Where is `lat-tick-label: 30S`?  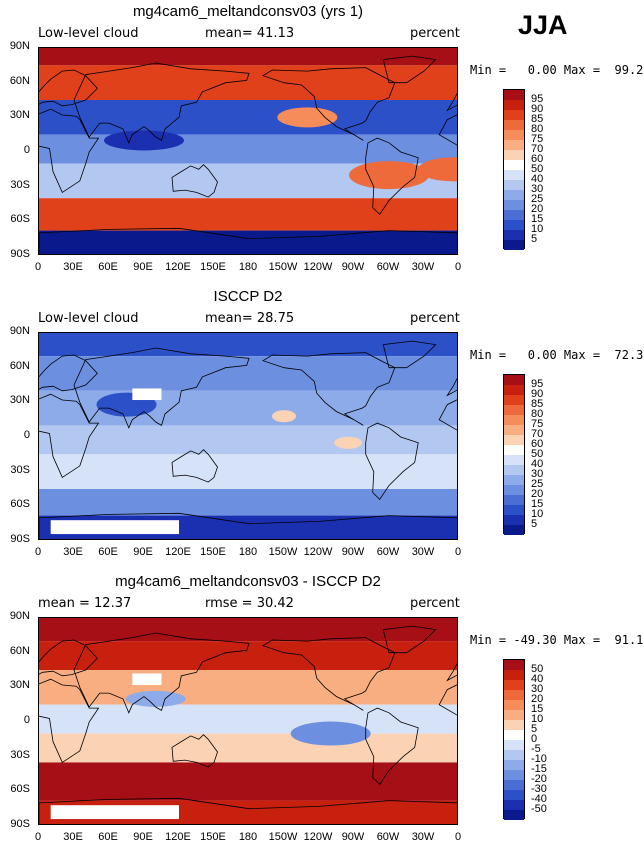 lat-tick-label: 30S is located at coordinates (20, 184).